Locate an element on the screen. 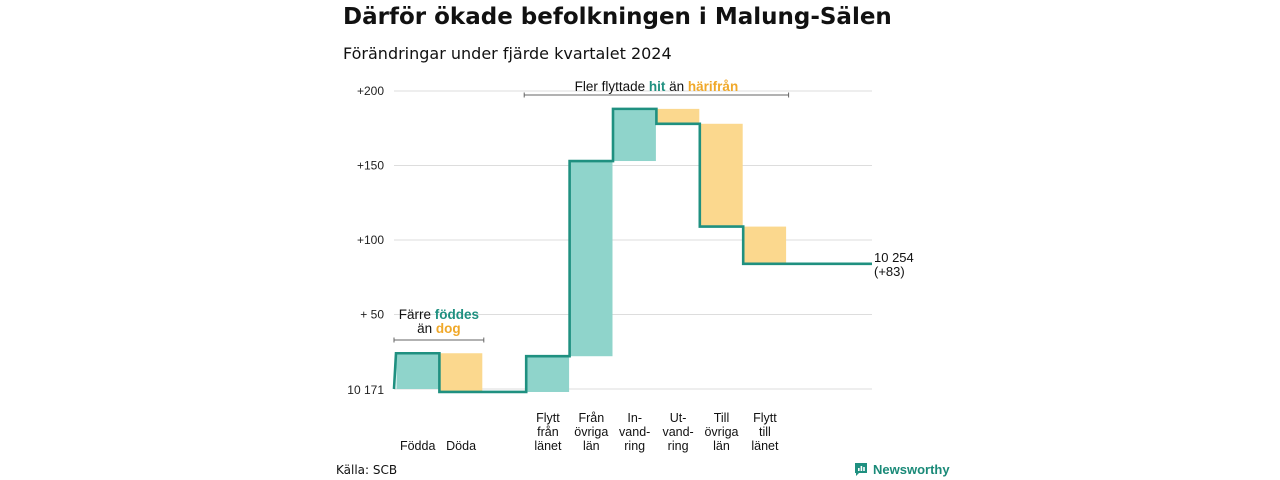  annotation-span: härifrån is located at coordinates (713, 86).